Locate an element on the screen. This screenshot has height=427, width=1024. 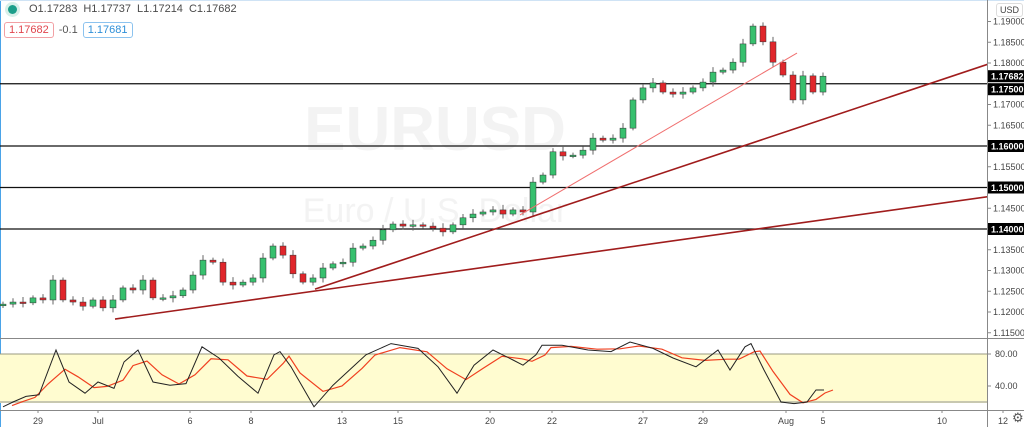
indicator-change: -0.1 is located at coordinates (68, 30).